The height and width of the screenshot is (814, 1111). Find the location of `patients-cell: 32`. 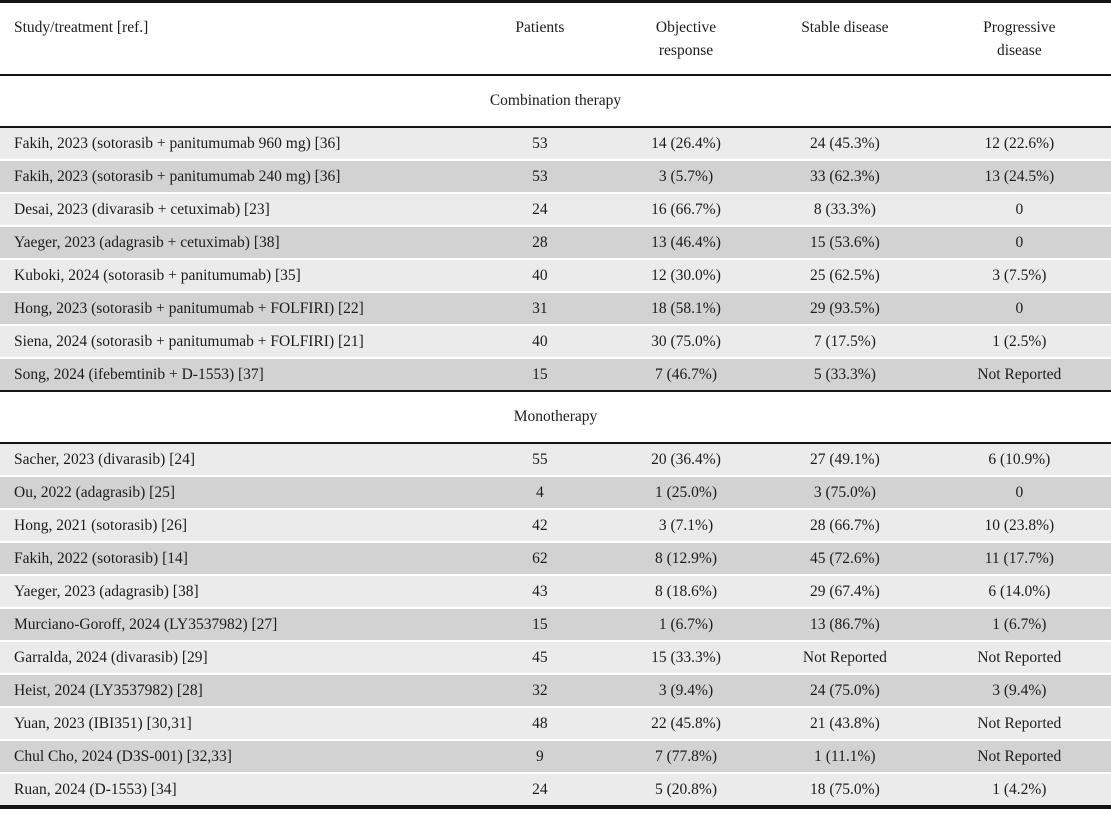

patients-cell: 32 is located at coordinates (539, 690).